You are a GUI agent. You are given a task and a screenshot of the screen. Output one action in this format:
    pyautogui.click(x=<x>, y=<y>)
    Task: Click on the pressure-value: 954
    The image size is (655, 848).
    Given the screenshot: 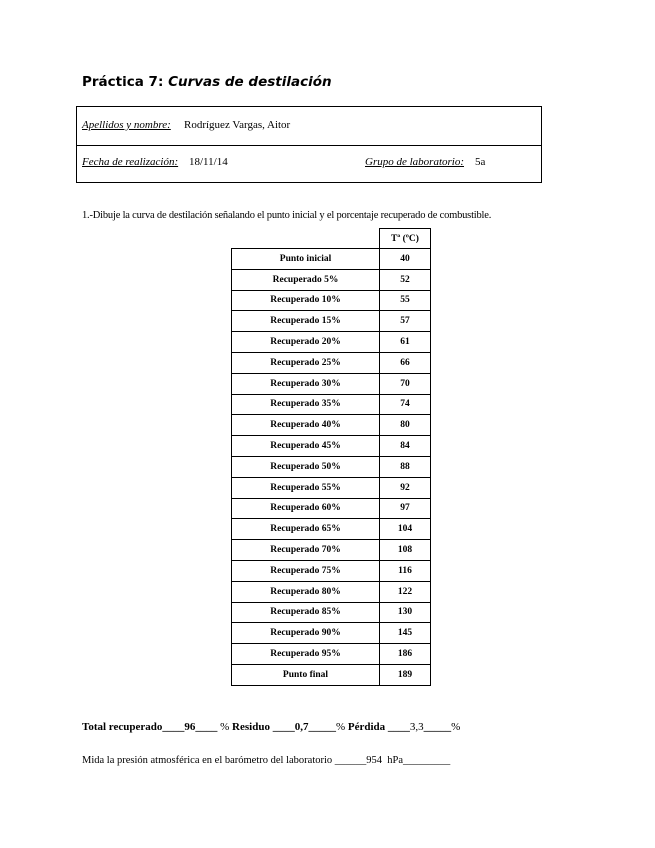 What is the action you would take?
    pyautogui.click(x=374, y=760)
    